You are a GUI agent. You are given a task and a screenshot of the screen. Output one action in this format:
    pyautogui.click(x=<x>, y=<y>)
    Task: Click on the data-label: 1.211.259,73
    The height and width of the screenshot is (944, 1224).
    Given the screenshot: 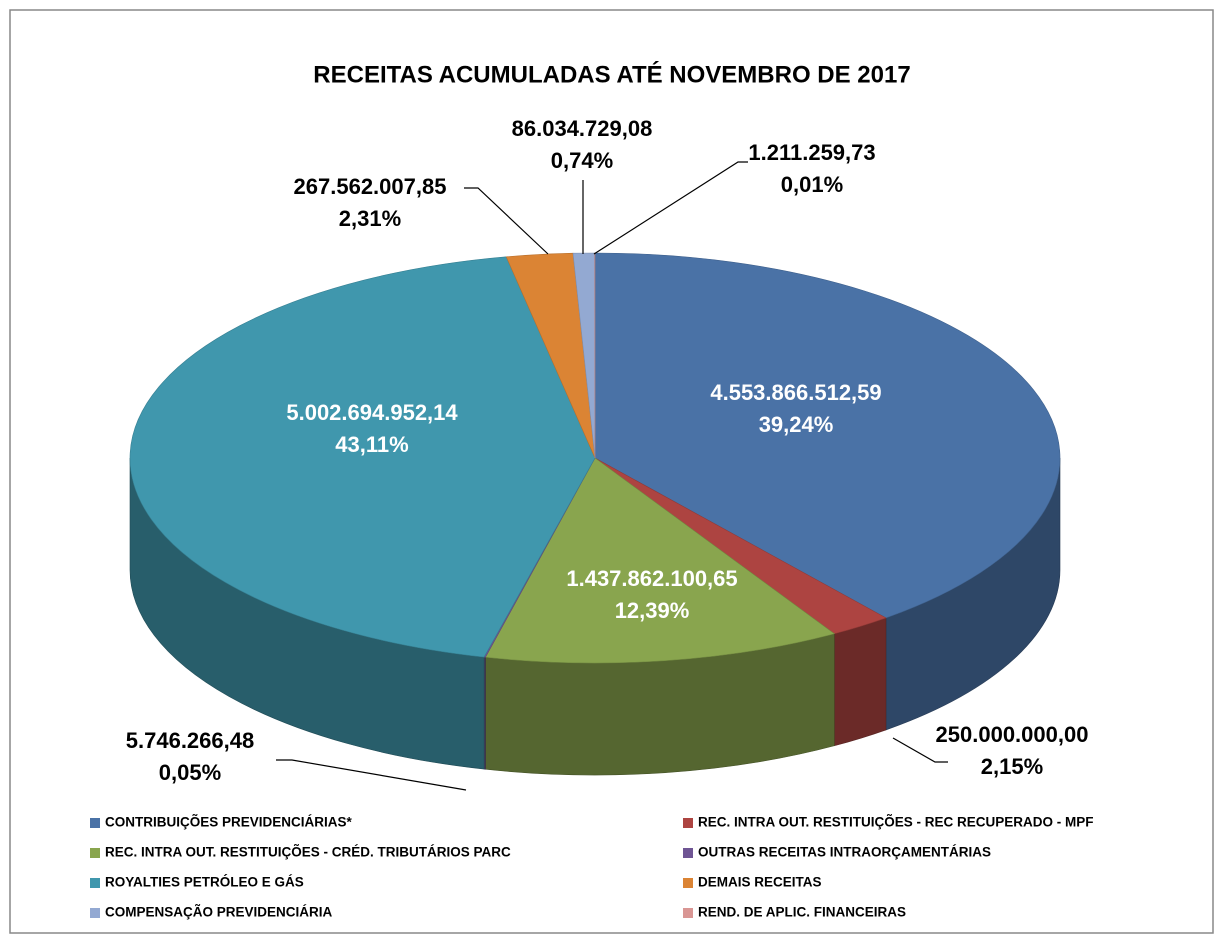 What is the action you would take?
    pyautogui.click(x=811, y=152)
    